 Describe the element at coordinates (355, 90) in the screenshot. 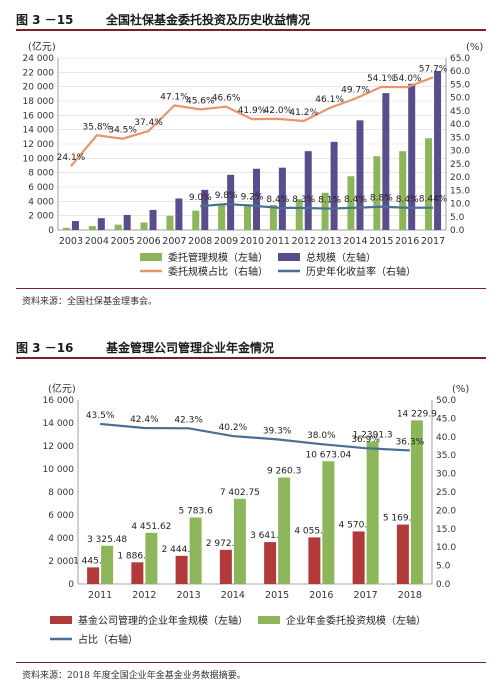

I see `line-value-label: 49.7%` at that location.